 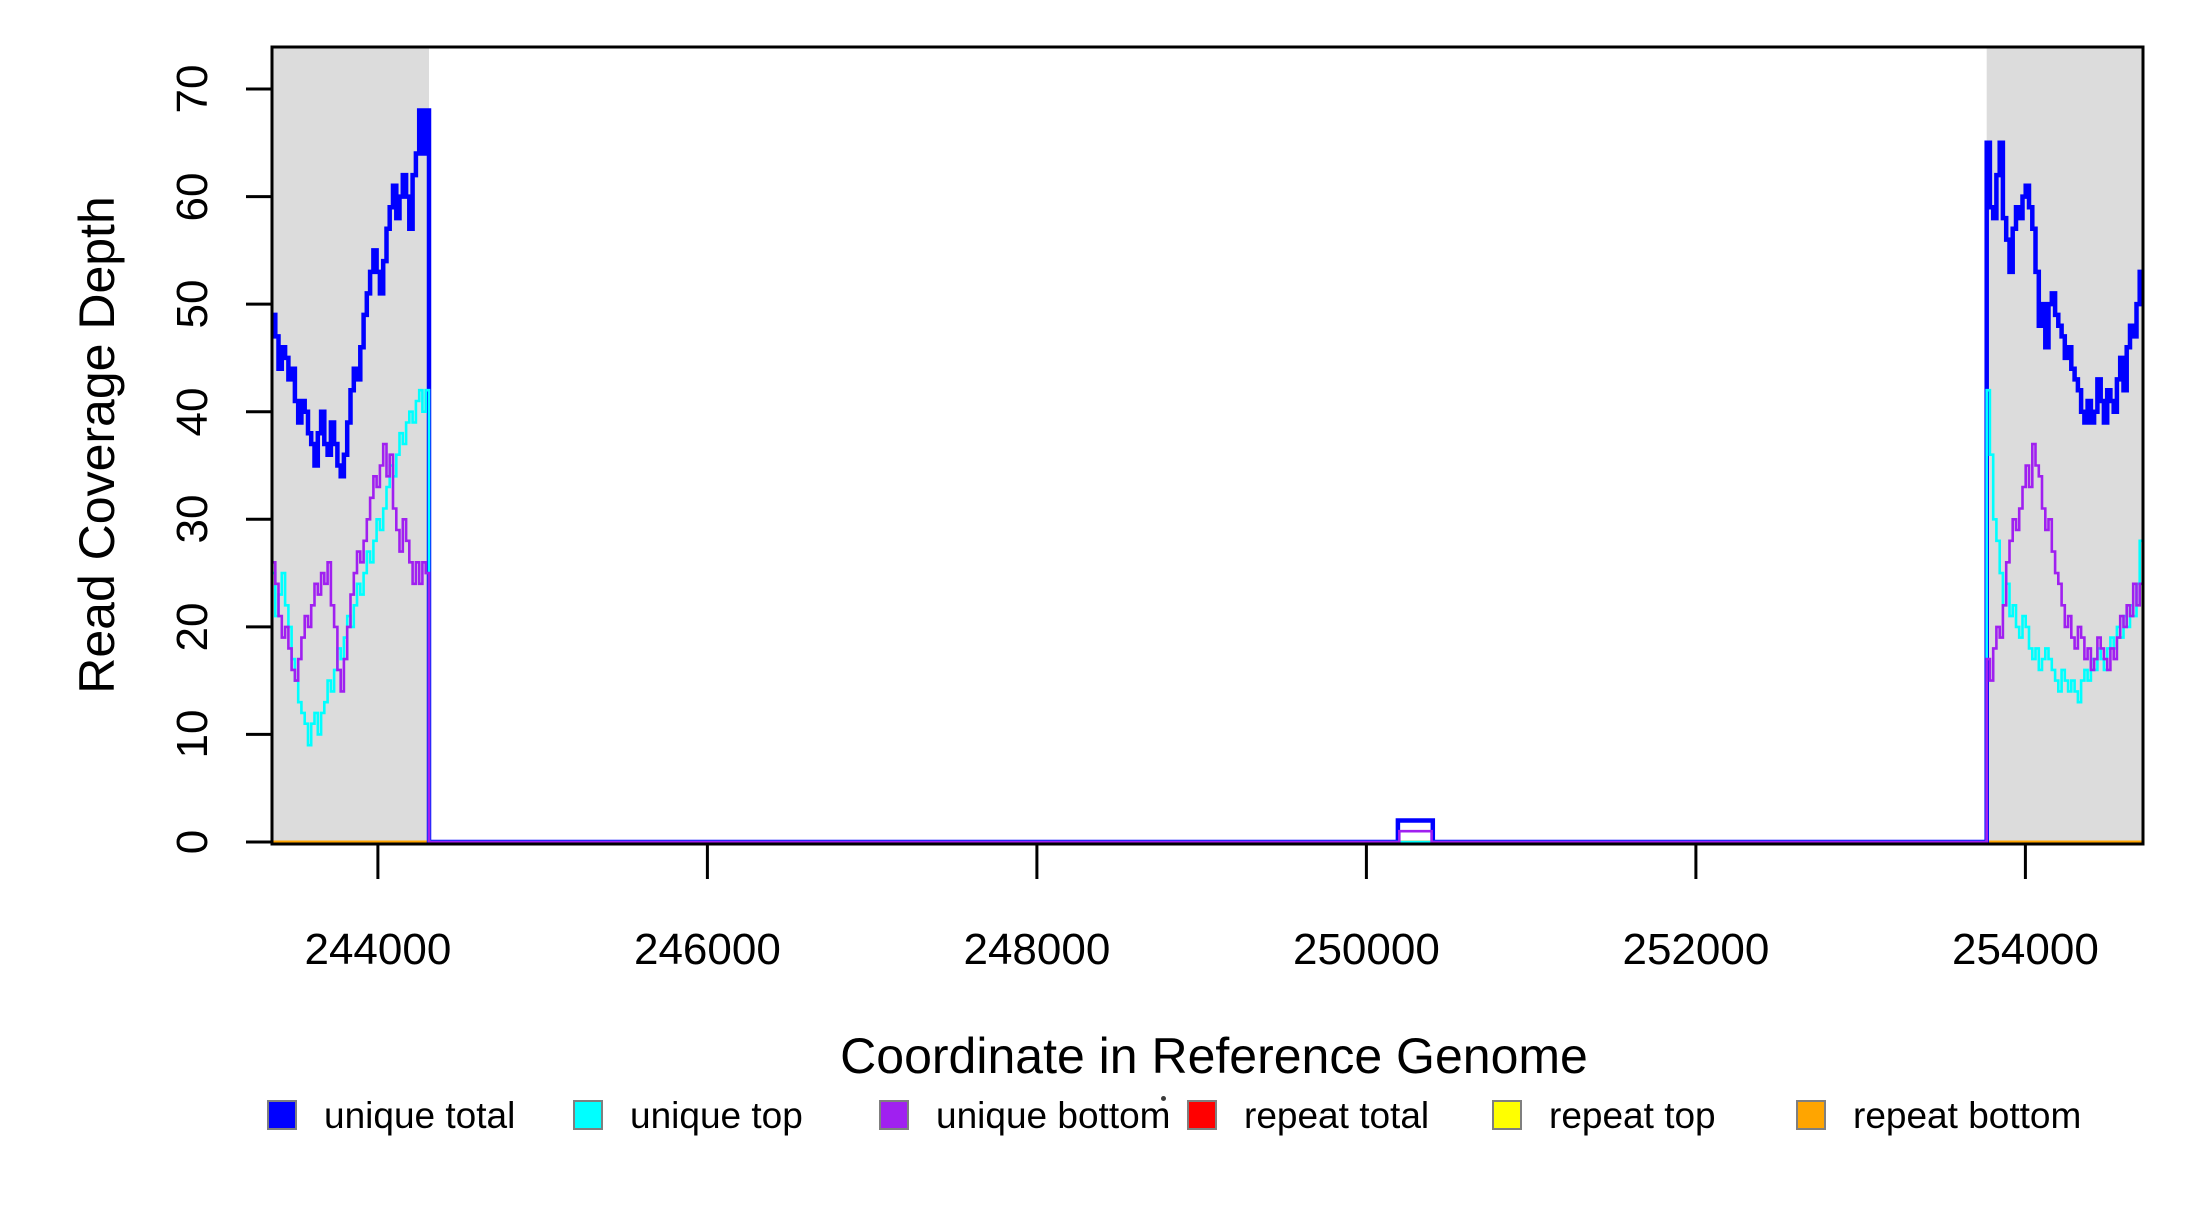 I want to click on y-tick-label: 0, so click(x=192, y=842).